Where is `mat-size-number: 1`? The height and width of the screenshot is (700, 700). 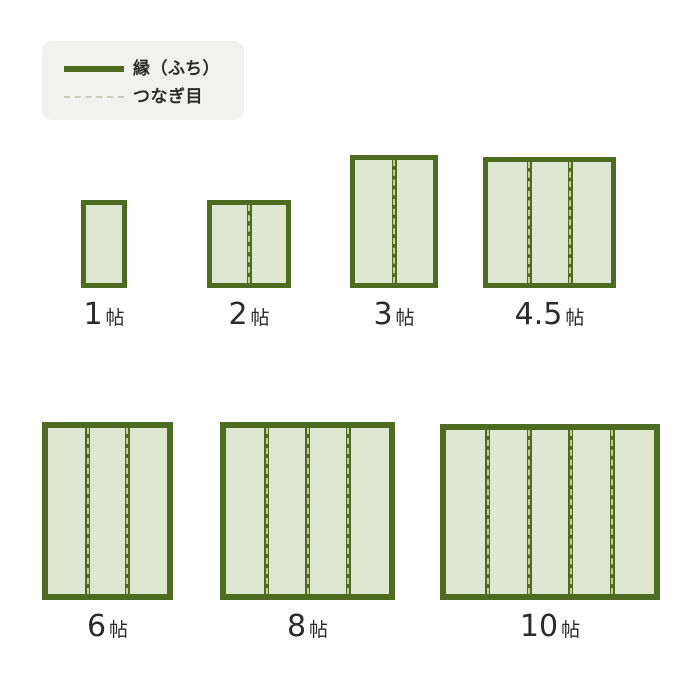
mat-size-number: 1 is located at coordinates (93, 314).